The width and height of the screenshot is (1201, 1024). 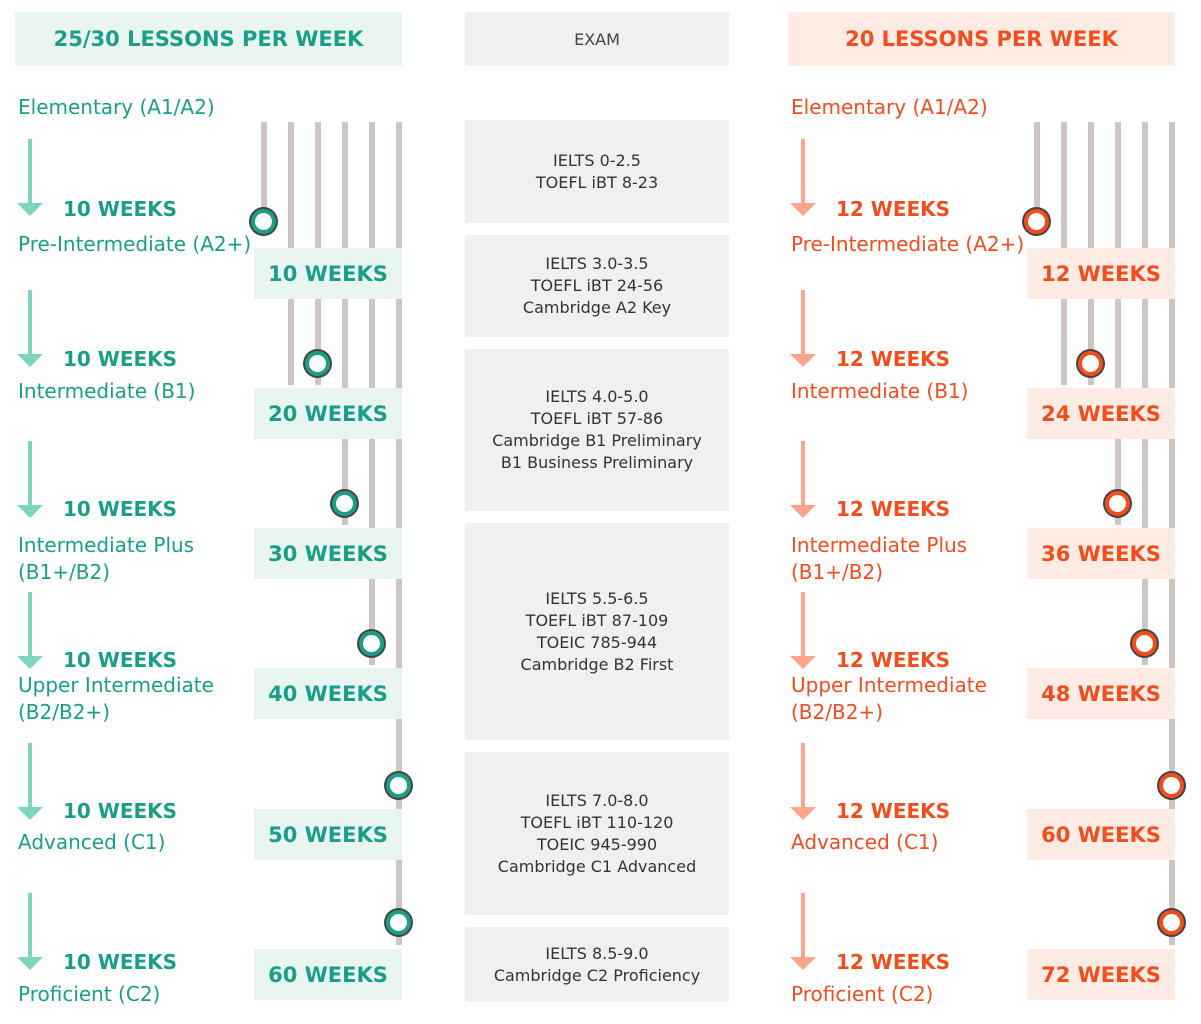 What do you see at coordinates (1101, 413) in the screenshot?
I see `right-total-weeks: 24 WEEKS` at bounding box center [1101, 413].